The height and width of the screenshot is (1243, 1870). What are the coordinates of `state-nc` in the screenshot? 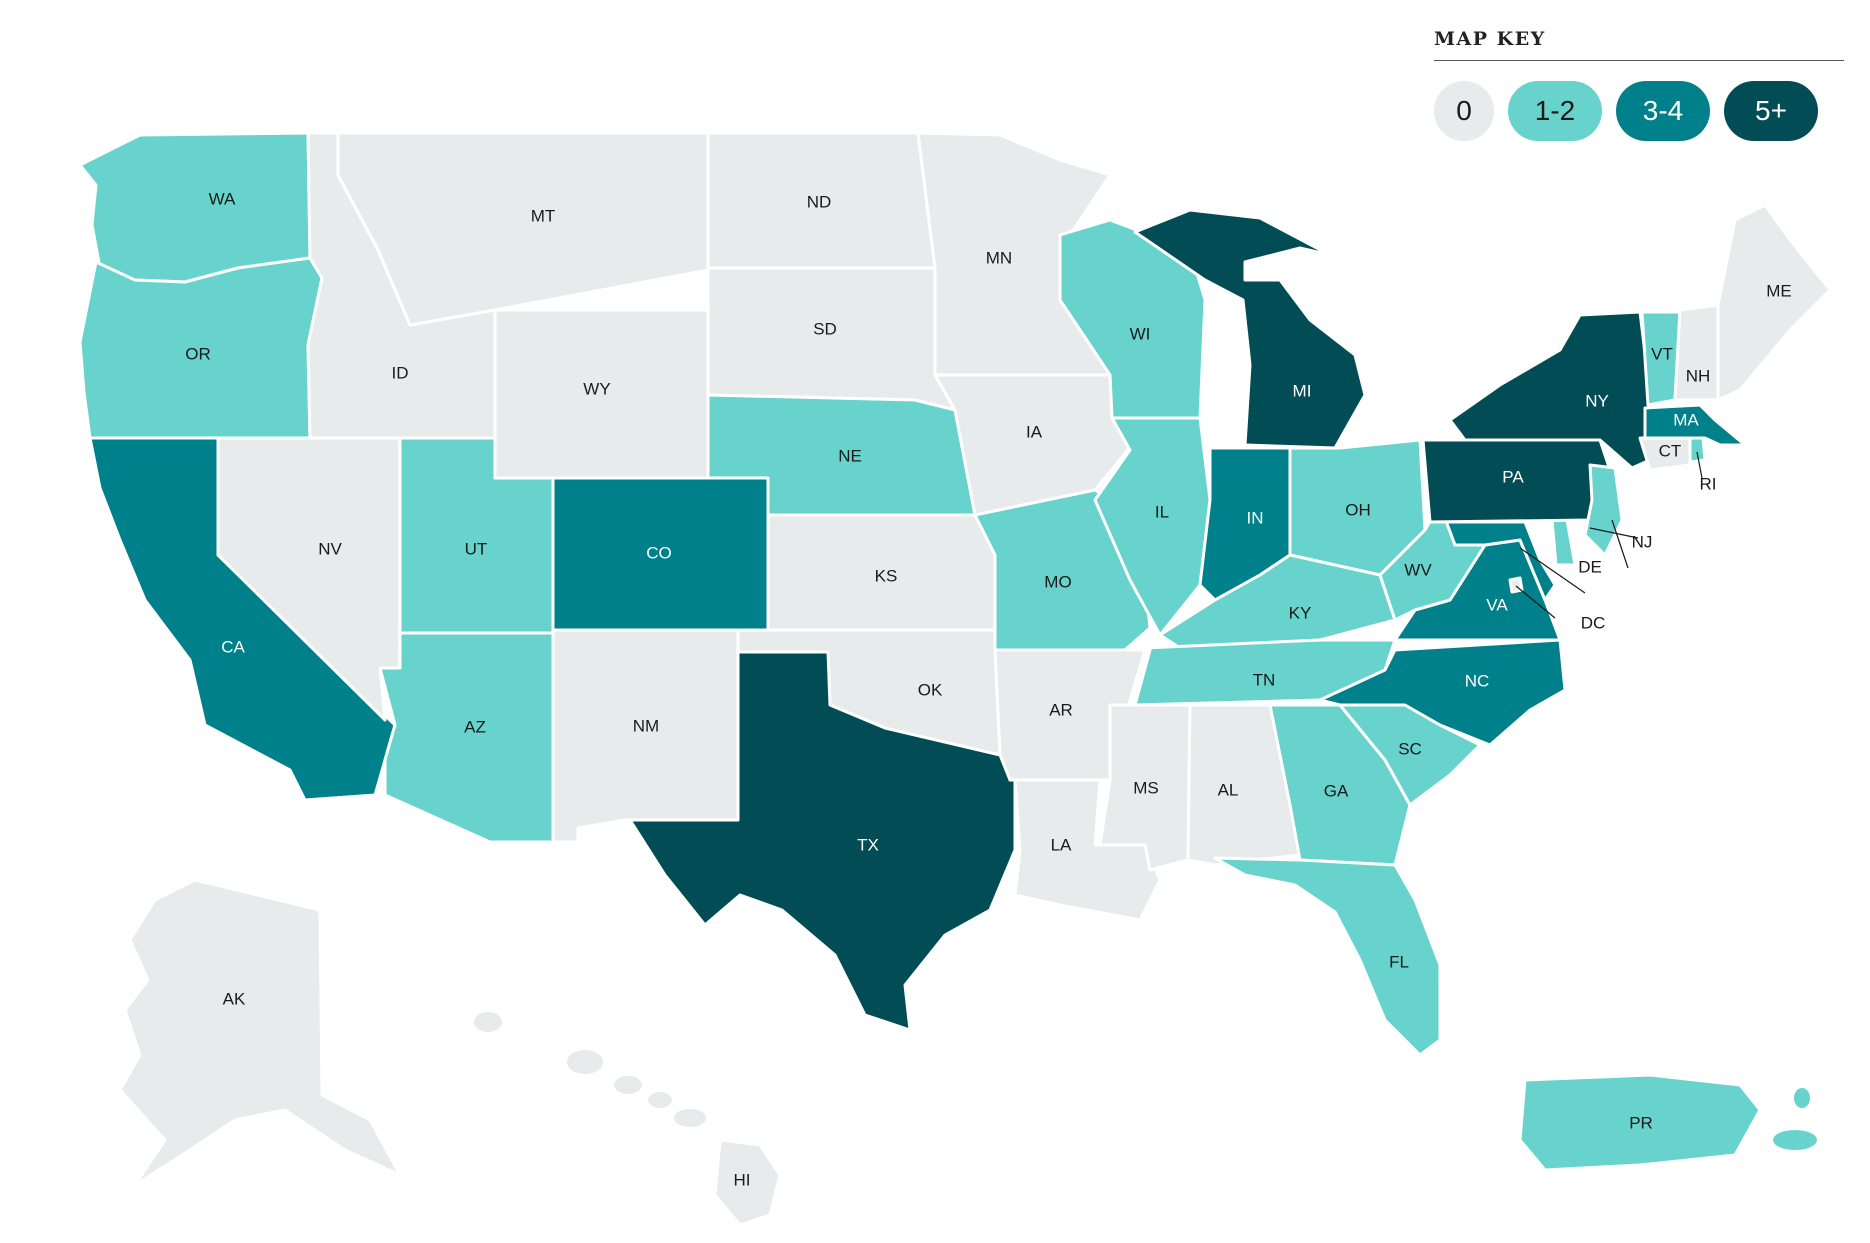 It's located at (1442, 692).